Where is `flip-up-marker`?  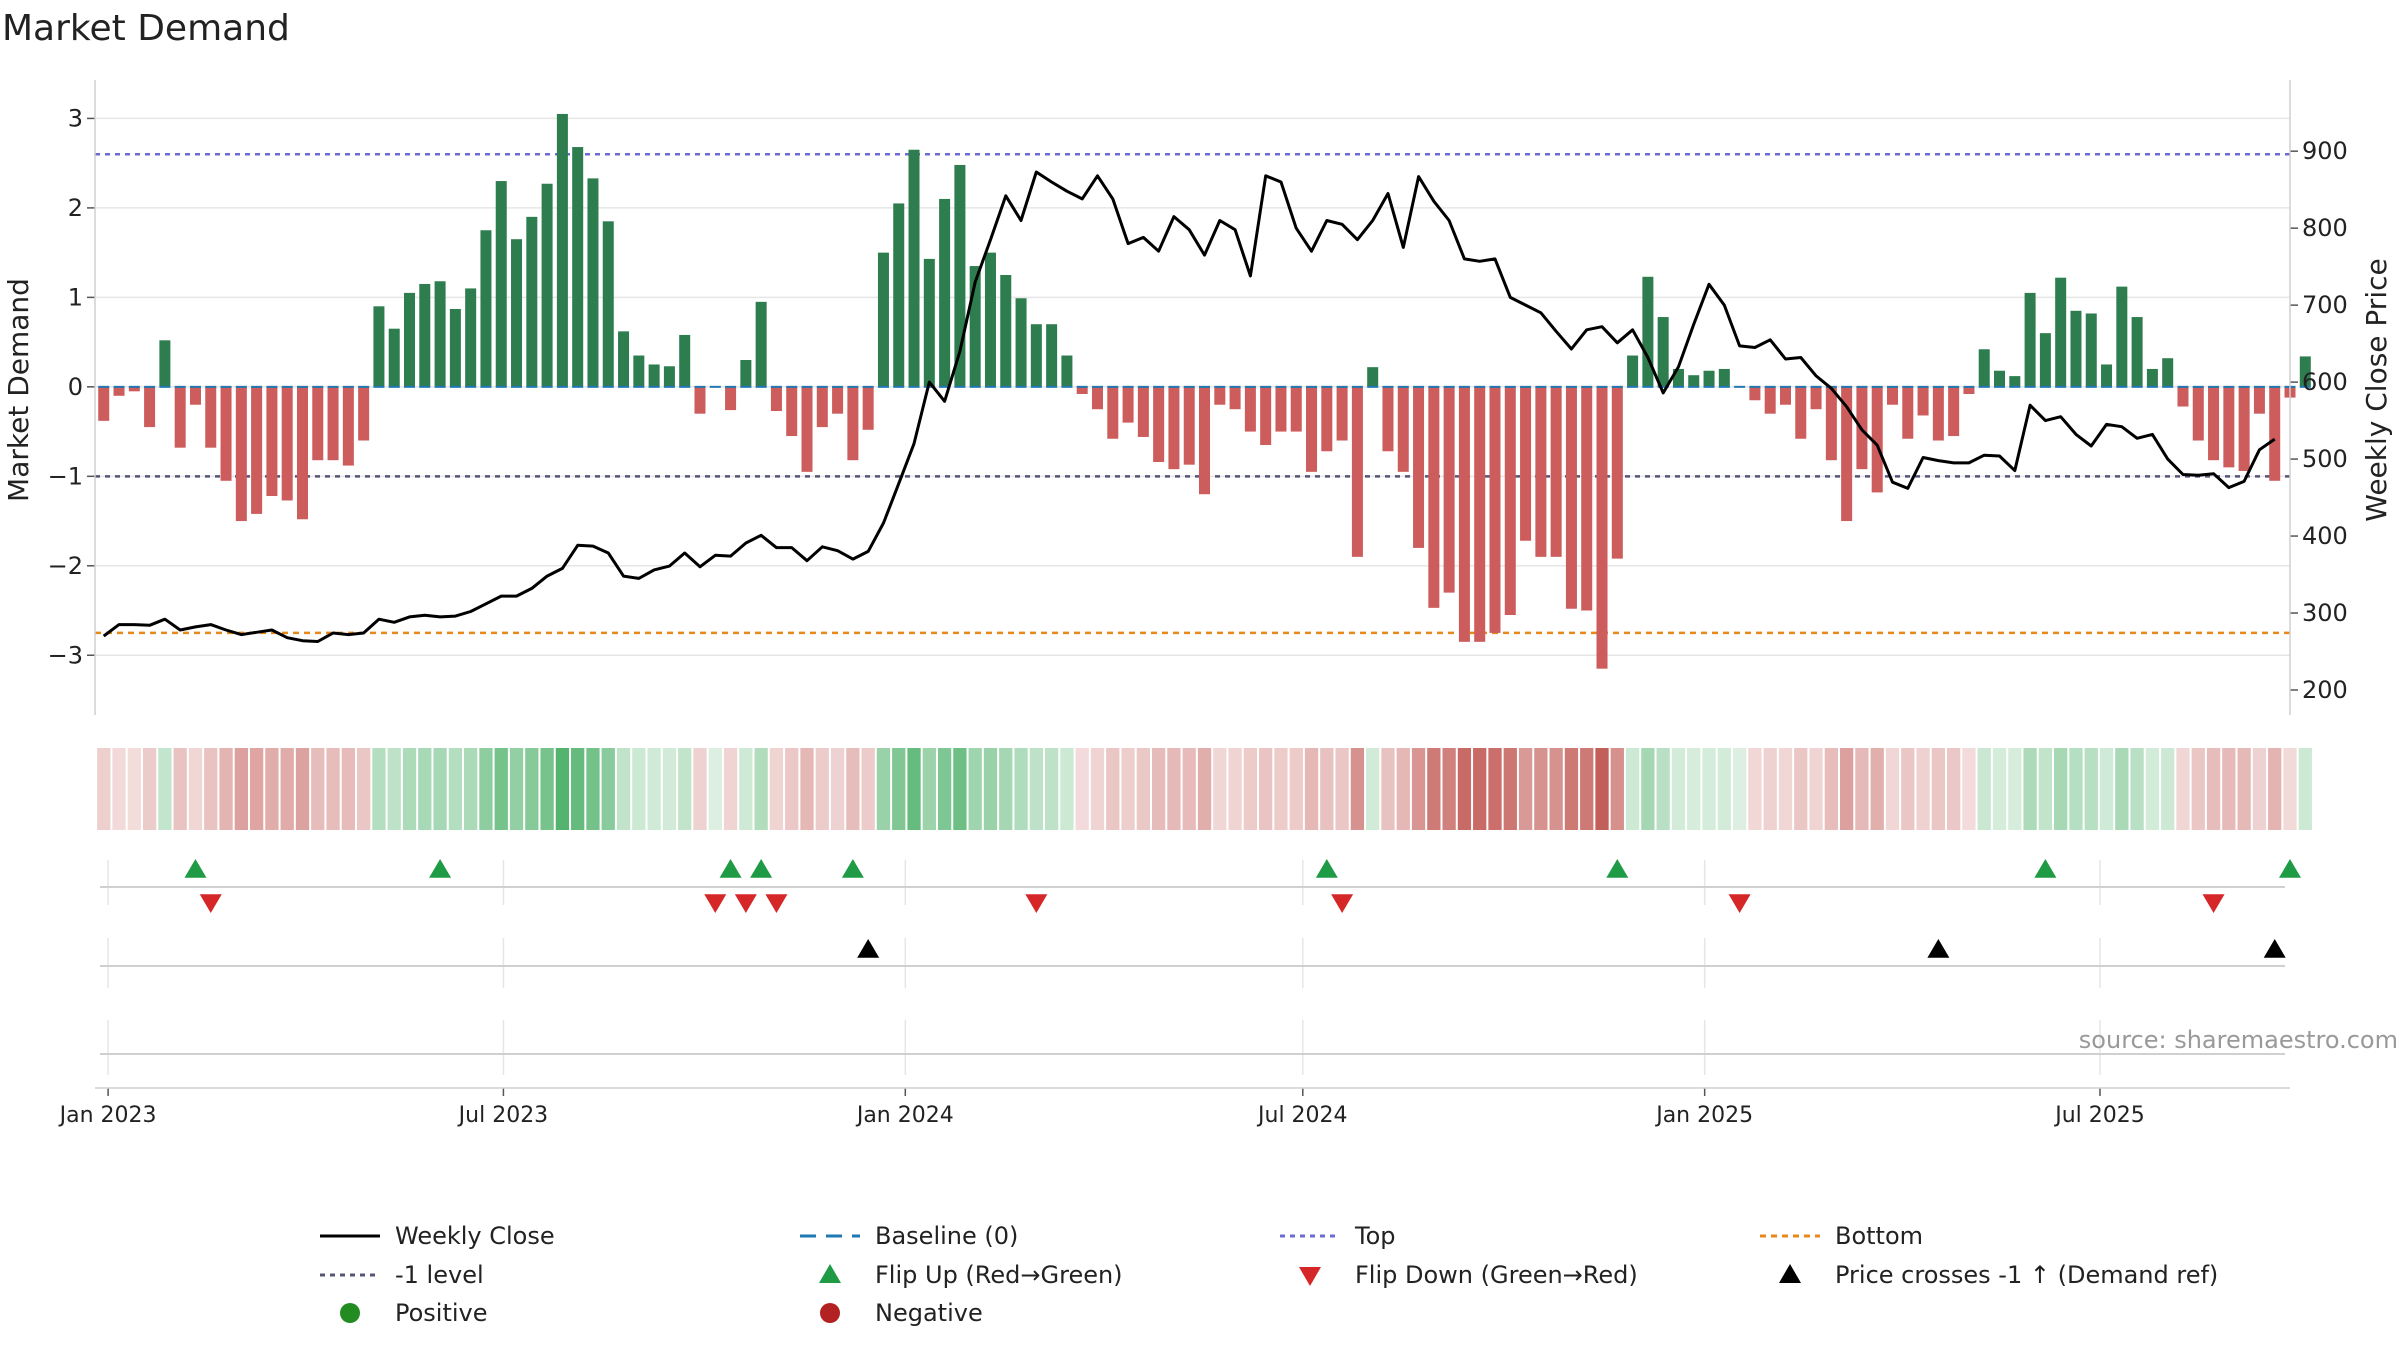
flip-up-marker is located at coordinates (730, 868).